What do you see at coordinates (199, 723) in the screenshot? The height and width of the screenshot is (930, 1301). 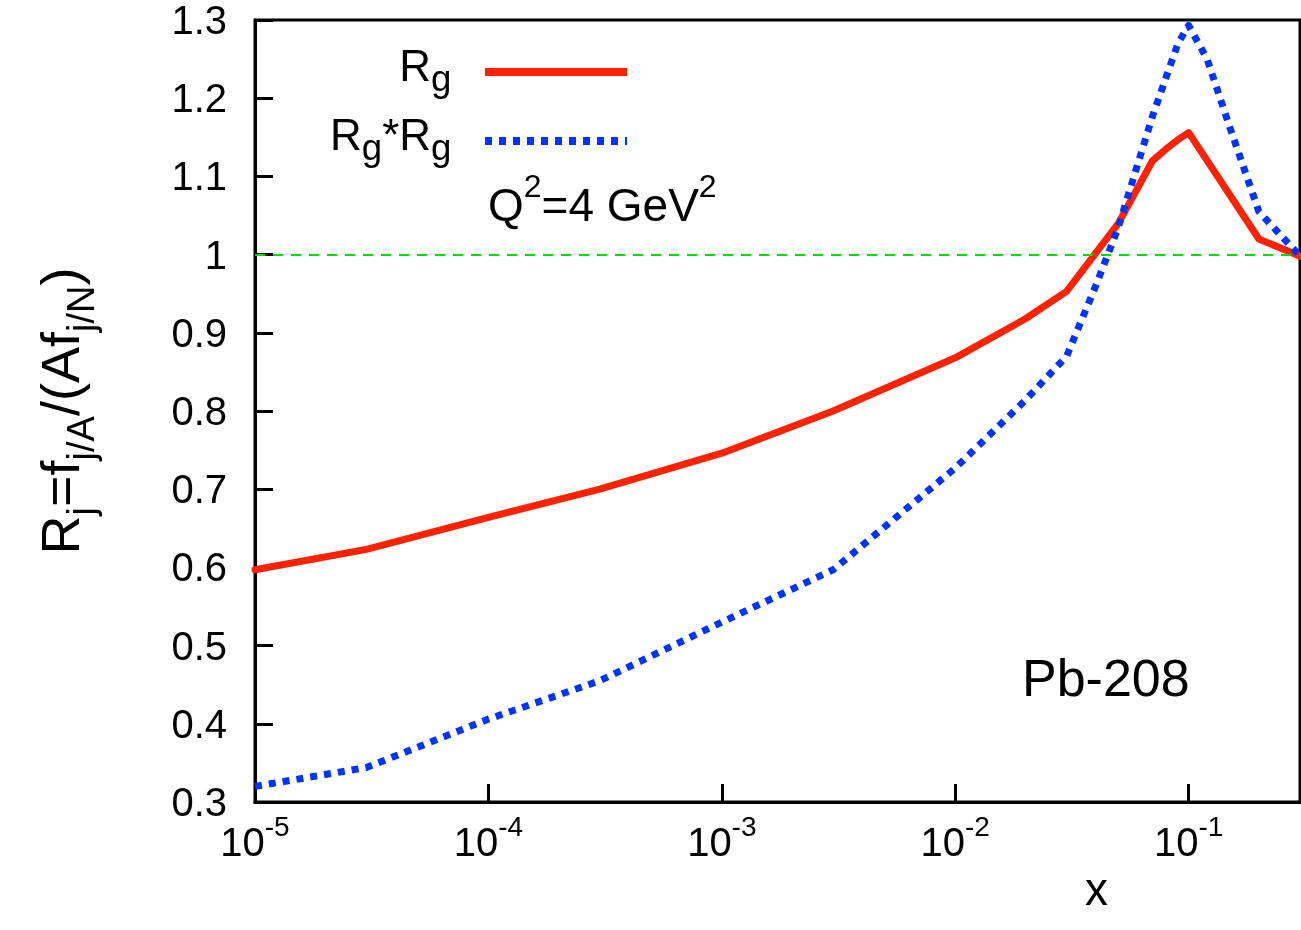 I see `y-tick-label: 0.4` at bounding box center [199, 723].